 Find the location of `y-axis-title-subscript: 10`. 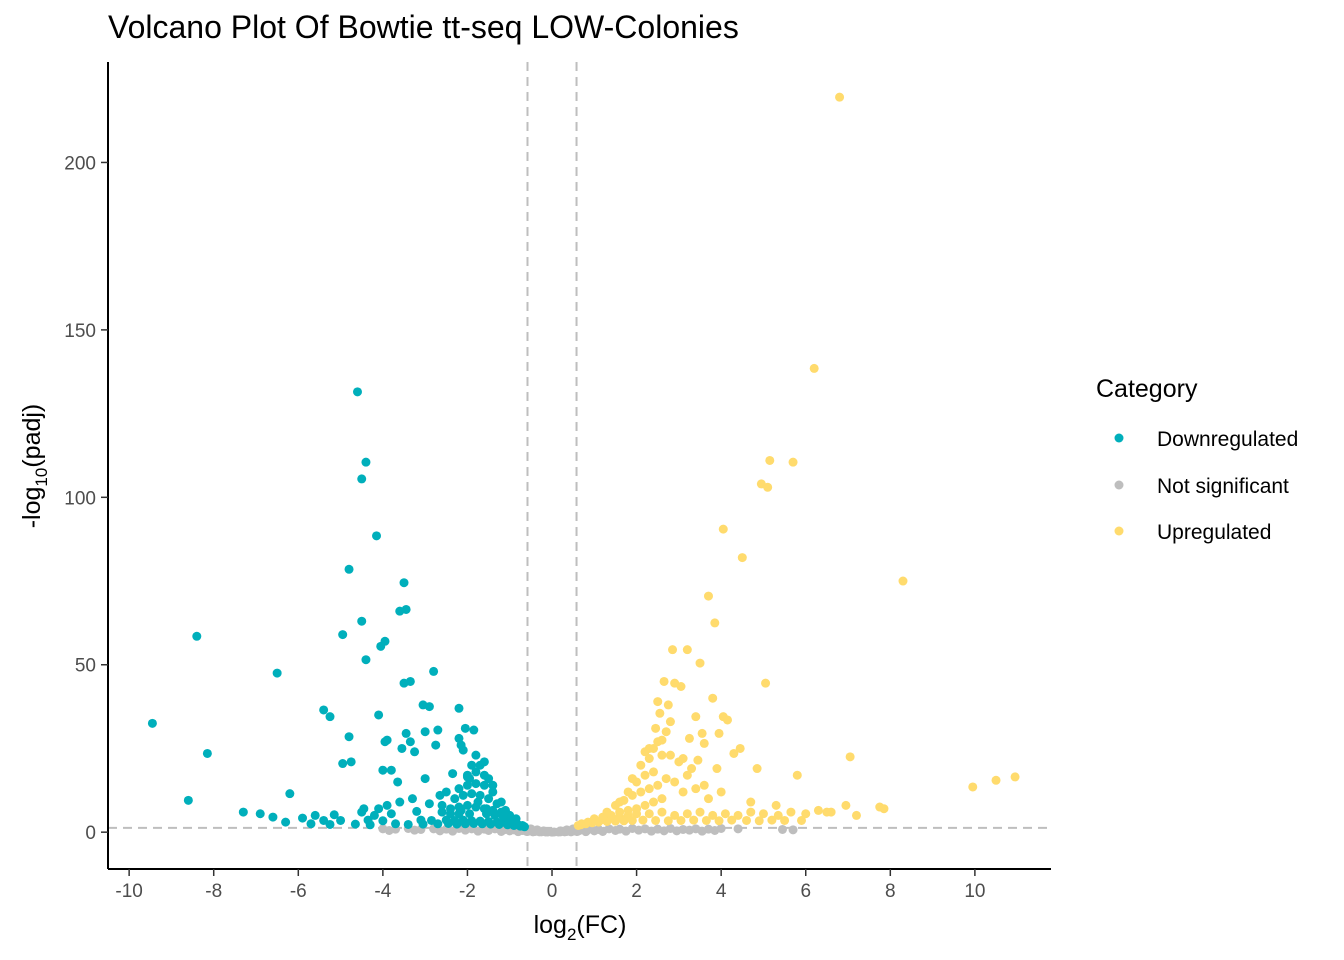

y-axis-title-subscript: 10 is located at coordinates (41, 477).